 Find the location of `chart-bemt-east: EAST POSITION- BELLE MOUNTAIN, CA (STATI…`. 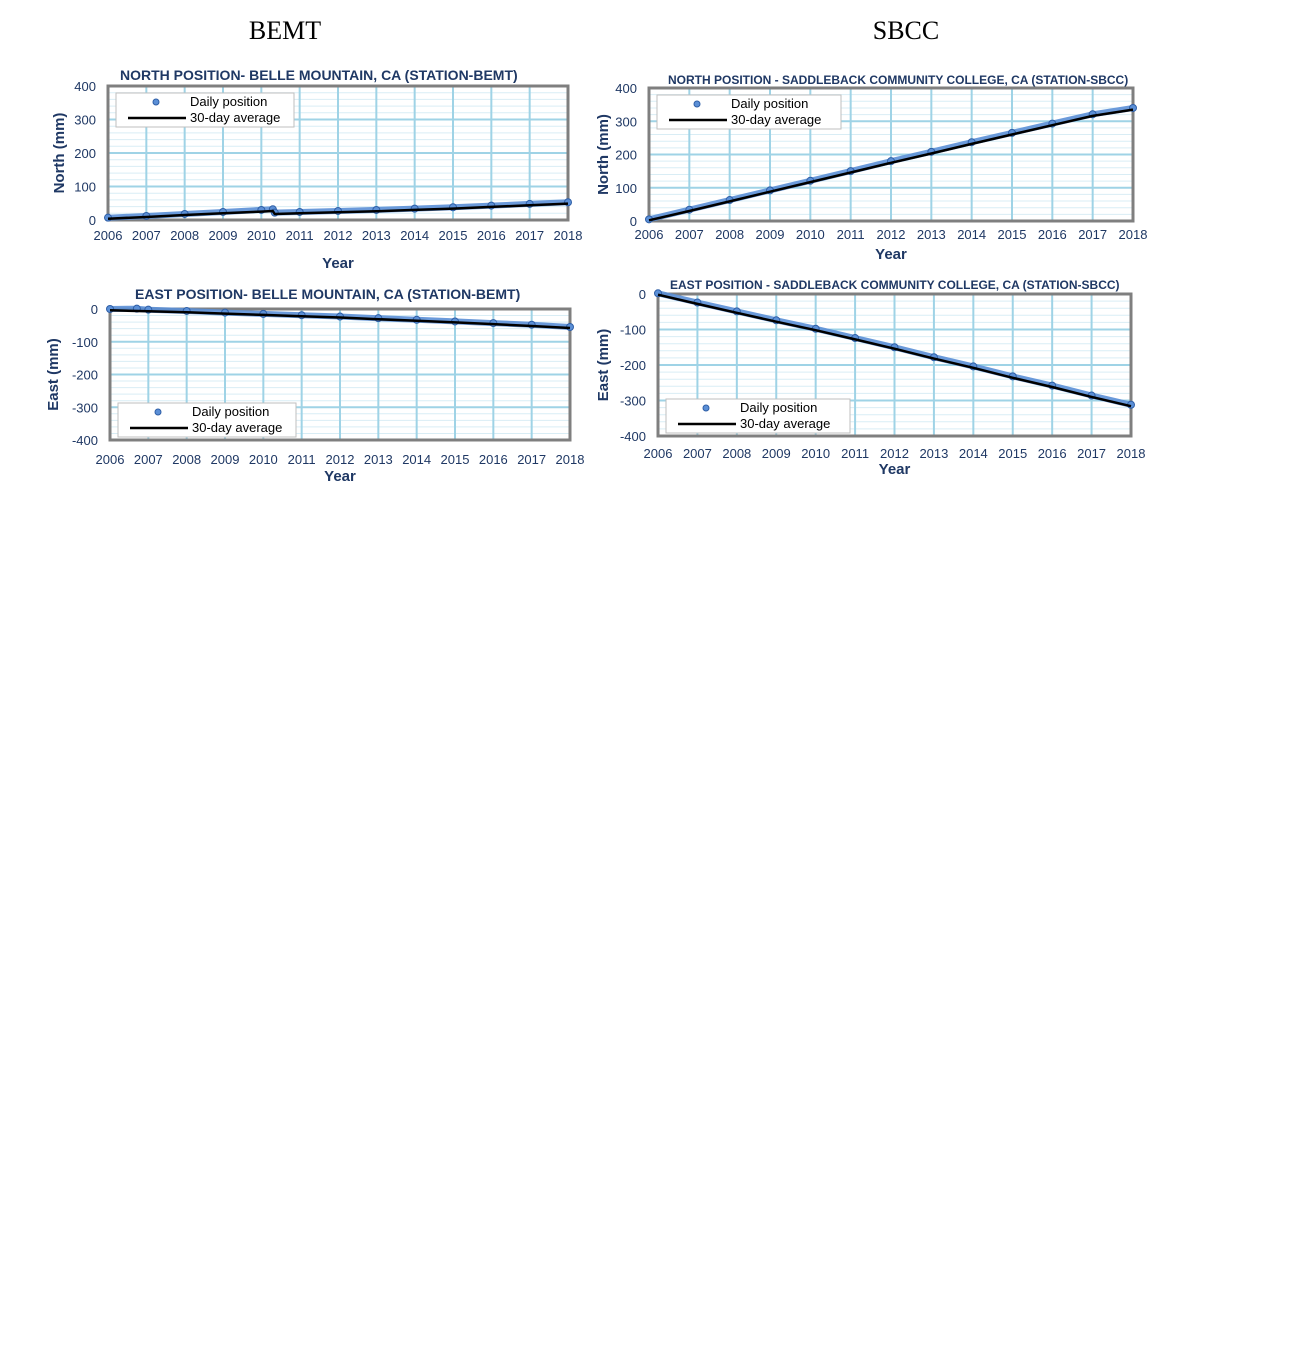

chart-bemt-east: EAST POSITION- BELLE MOUNTAIN, CA (STATI… is located at coordinates (315, 385).